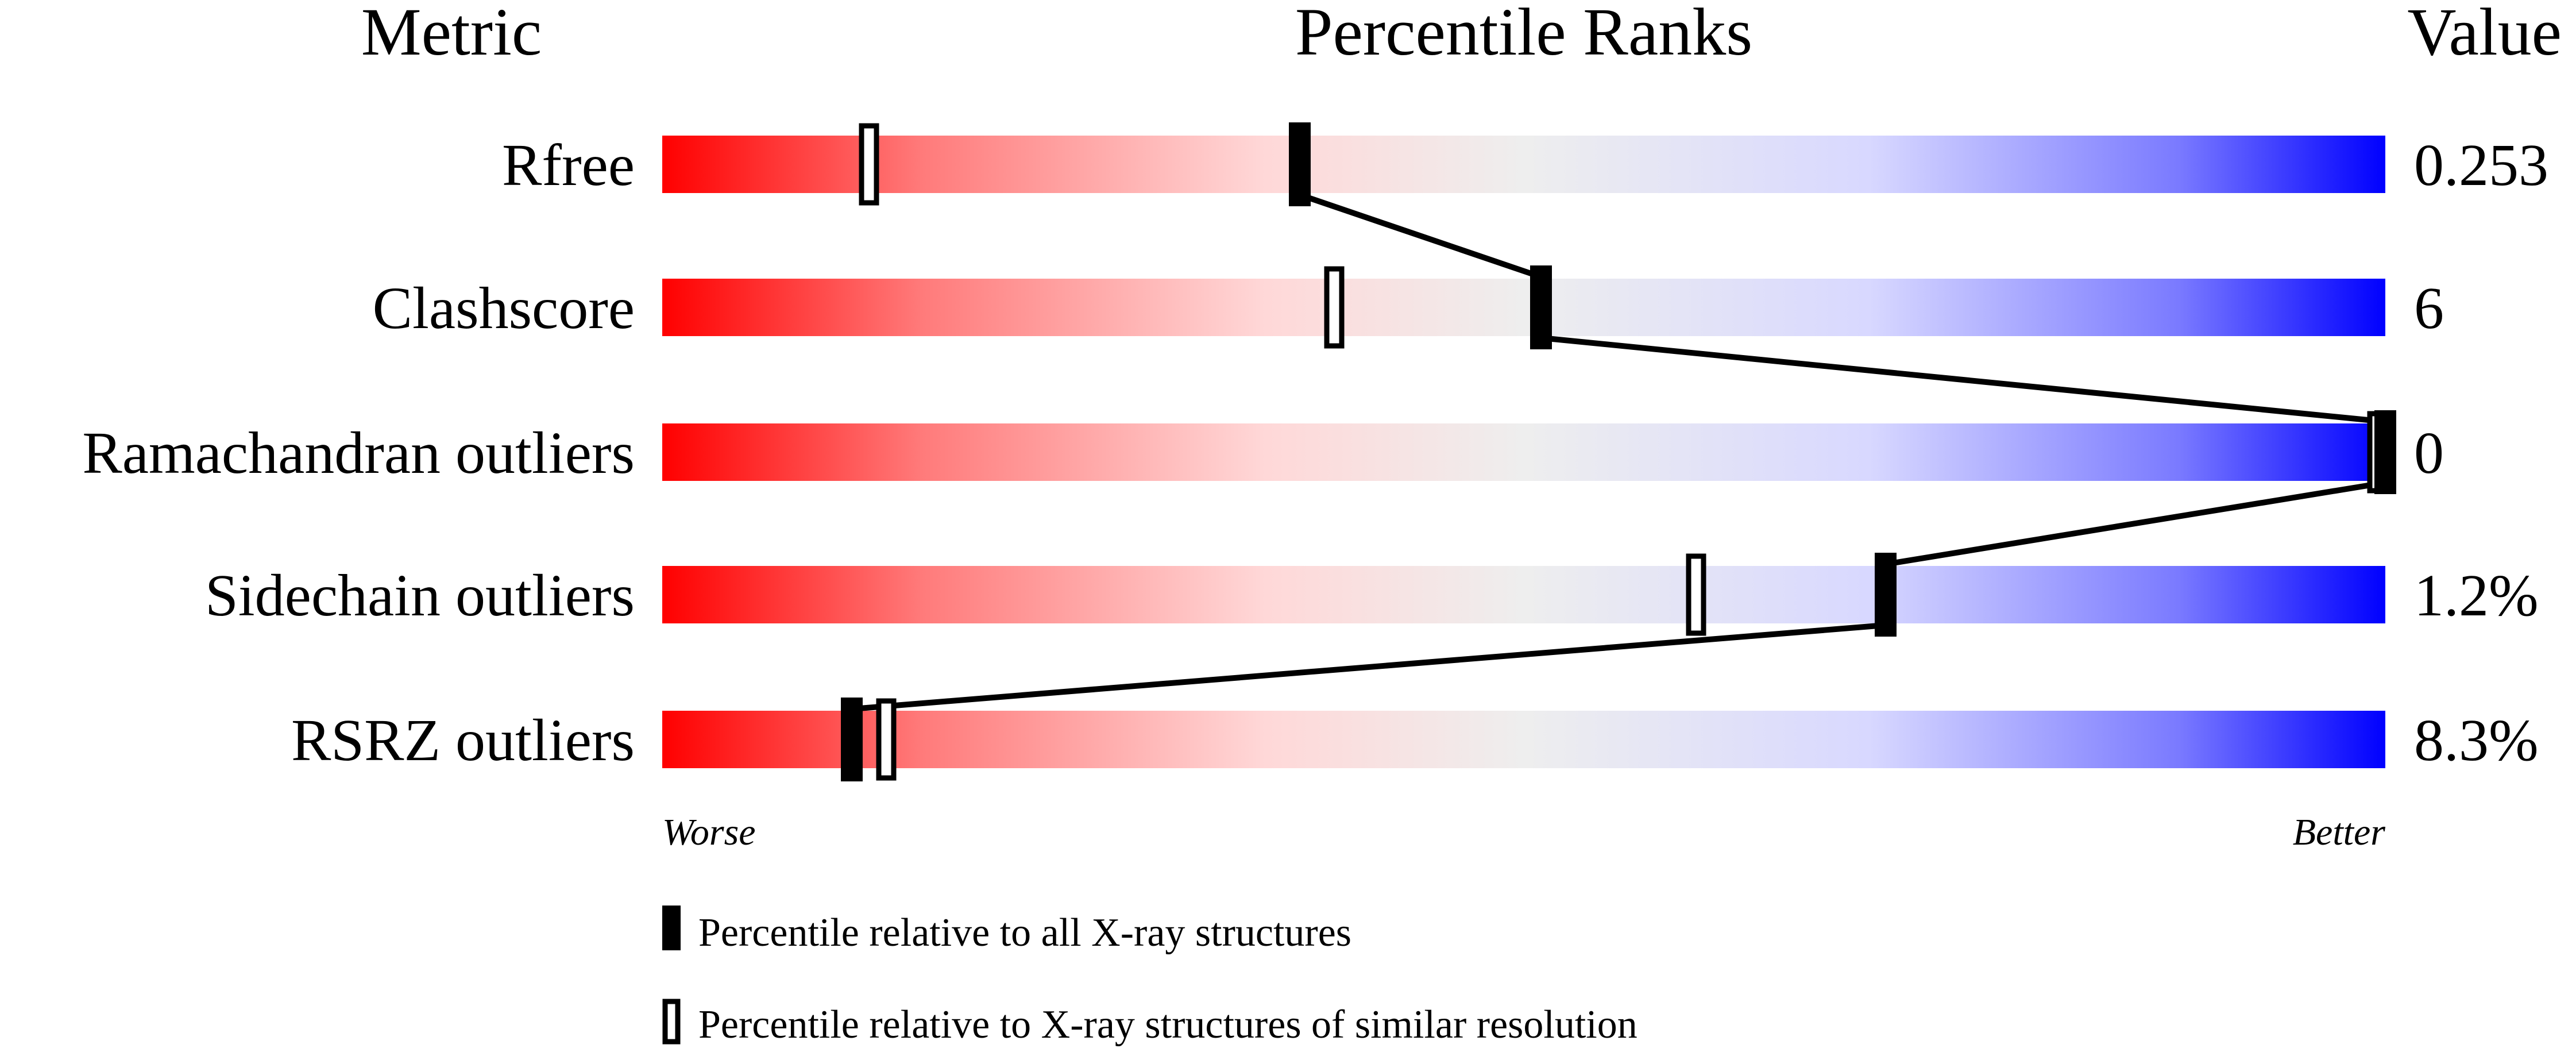 This screenshot has height=1048, width=2576. I want to click on metric-value: 0.253, so click(2481, 165).